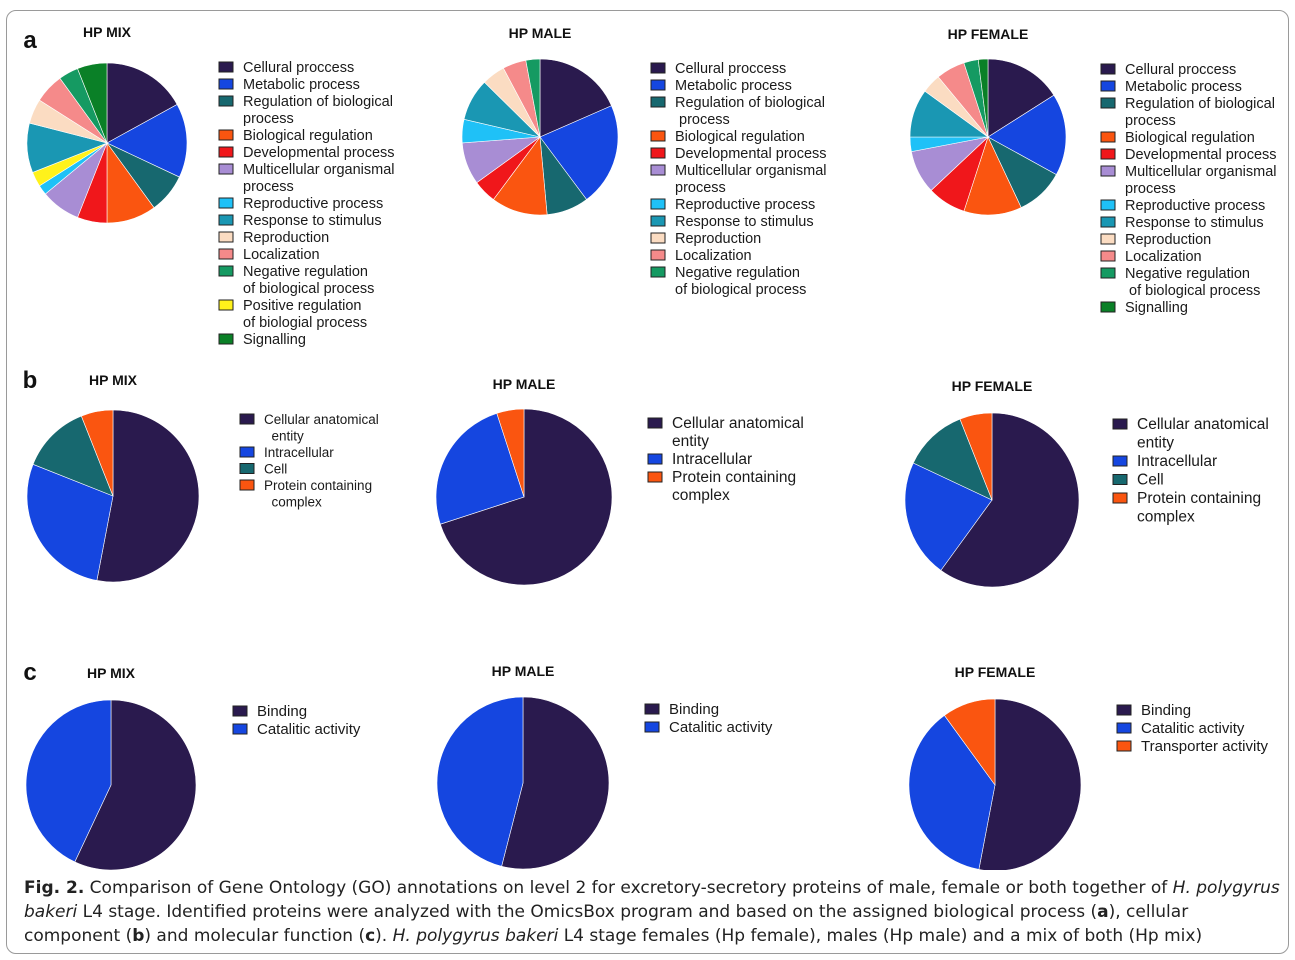 This screenshot has height=960, width=1295. What do you see at coordinates (274, 340) in the screenshot?
I see `legend-label: Signalling` at bounding box center [274, 340].